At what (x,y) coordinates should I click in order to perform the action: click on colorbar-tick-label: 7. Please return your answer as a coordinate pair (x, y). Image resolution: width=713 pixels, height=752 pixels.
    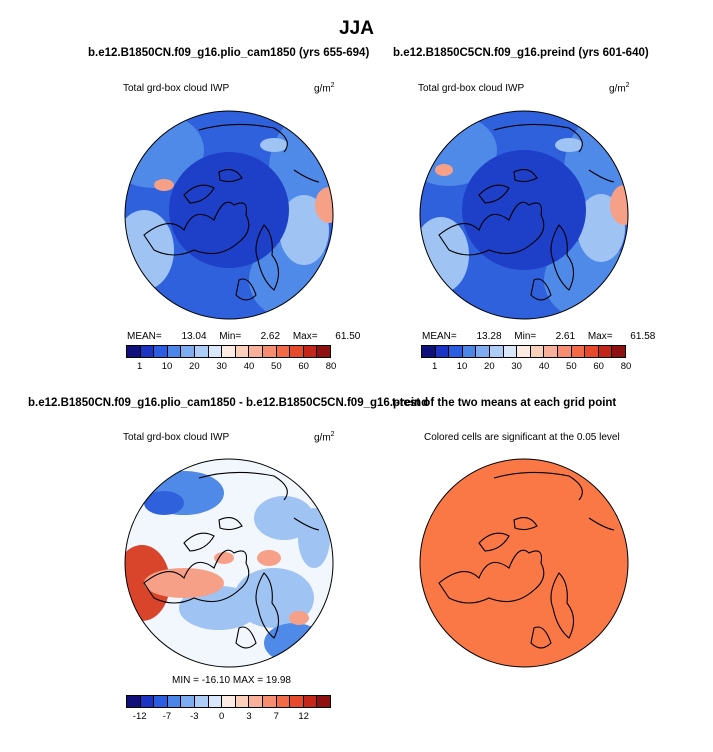
    Looking at the image, I should click on (276, 716).